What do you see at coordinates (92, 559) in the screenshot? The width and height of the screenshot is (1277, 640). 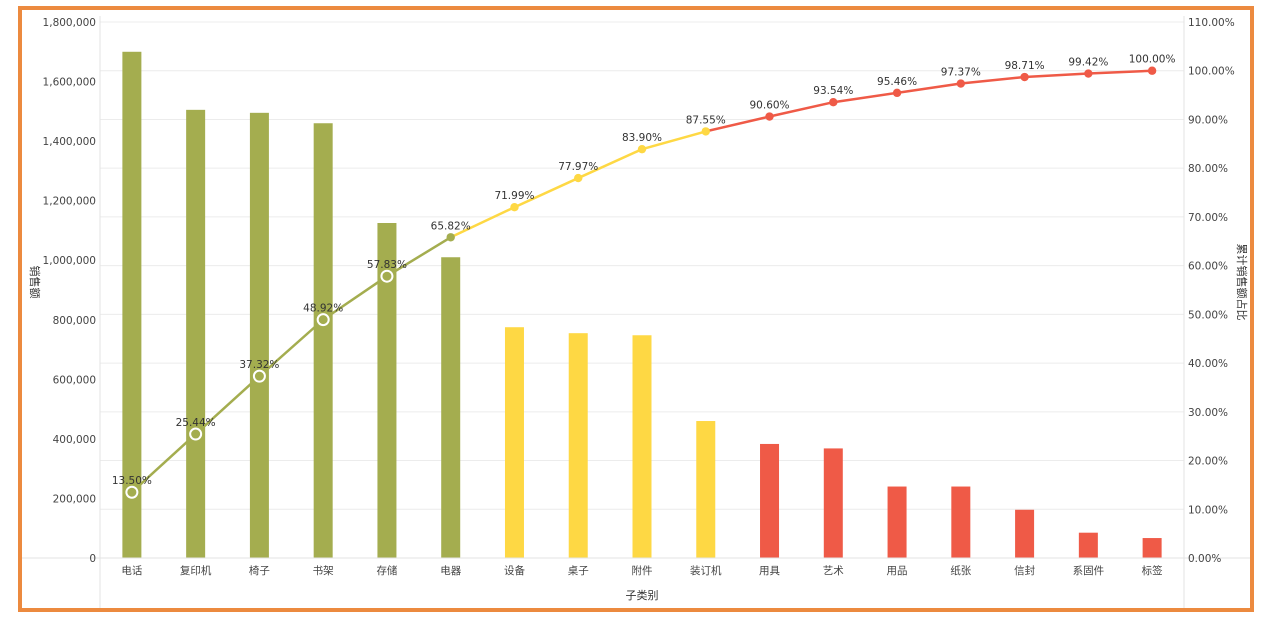 I see `y-left-tick-label: 0` at bounding box center [92, 559].